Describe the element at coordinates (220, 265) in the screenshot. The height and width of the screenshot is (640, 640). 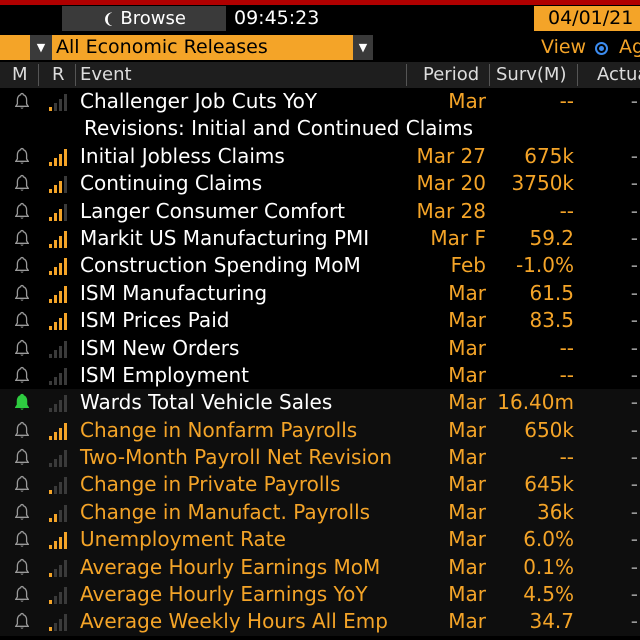
I see `event-name: Construction Spending MoM` at that location.